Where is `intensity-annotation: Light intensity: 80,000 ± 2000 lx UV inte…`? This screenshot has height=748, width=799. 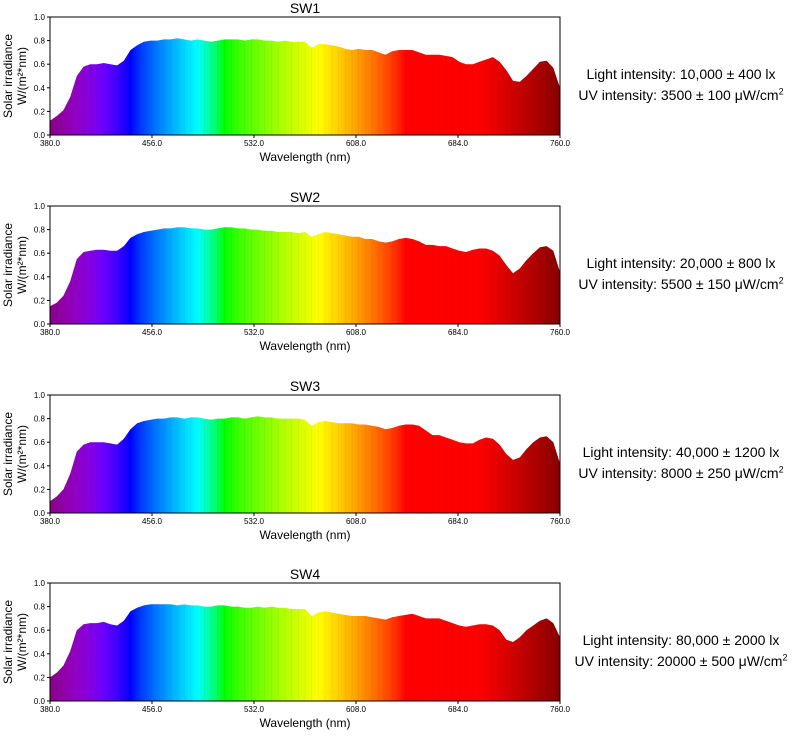
intensity-annotation: Light intensity: 80,000 ± 2000 lx UV inte… is located at coordinates (681, 651).